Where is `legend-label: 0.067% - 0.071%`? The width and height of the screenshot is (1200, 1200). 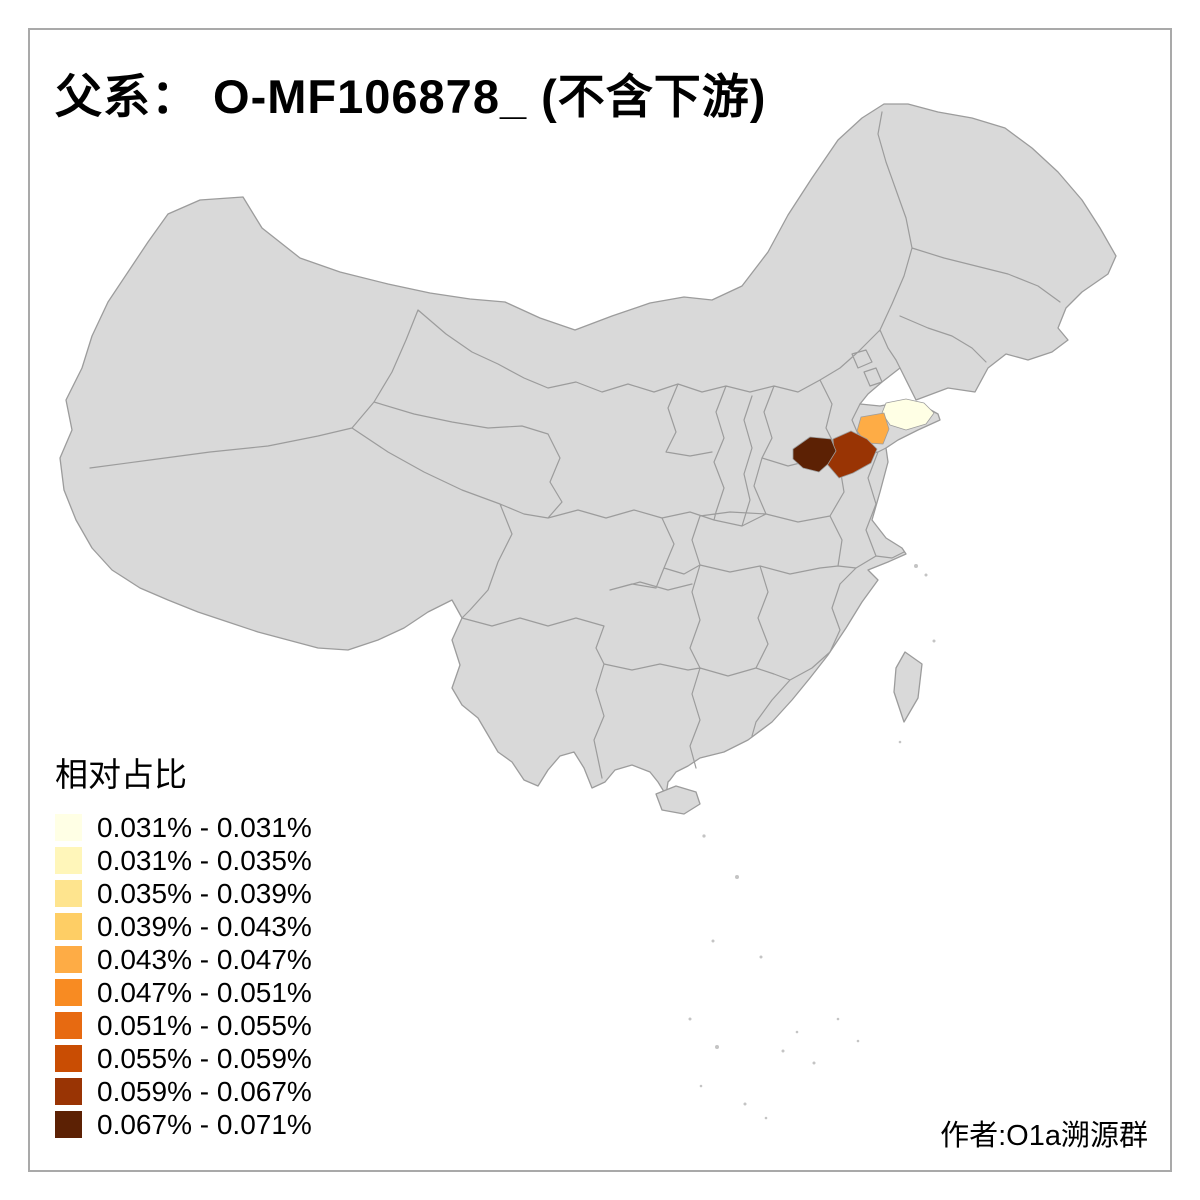 legend-label: 0.067% - 0.071% is located at coordinates (204, 1124).